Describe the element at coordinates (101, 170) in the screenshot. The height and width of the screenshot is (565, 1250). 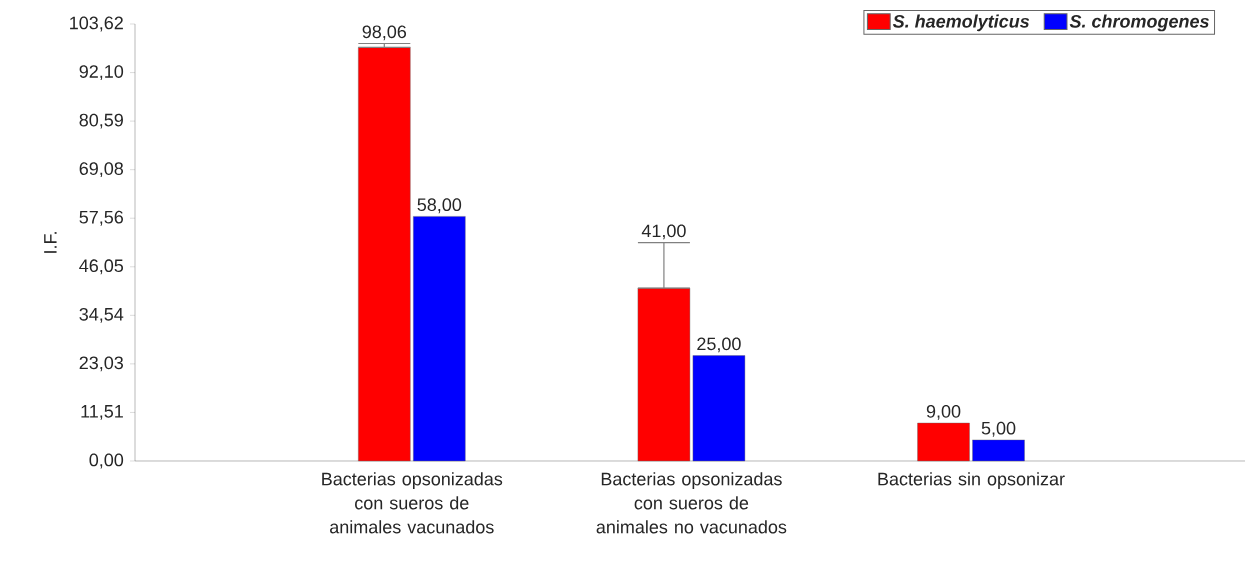
I see `y-tick-label: 69,08` at that location.